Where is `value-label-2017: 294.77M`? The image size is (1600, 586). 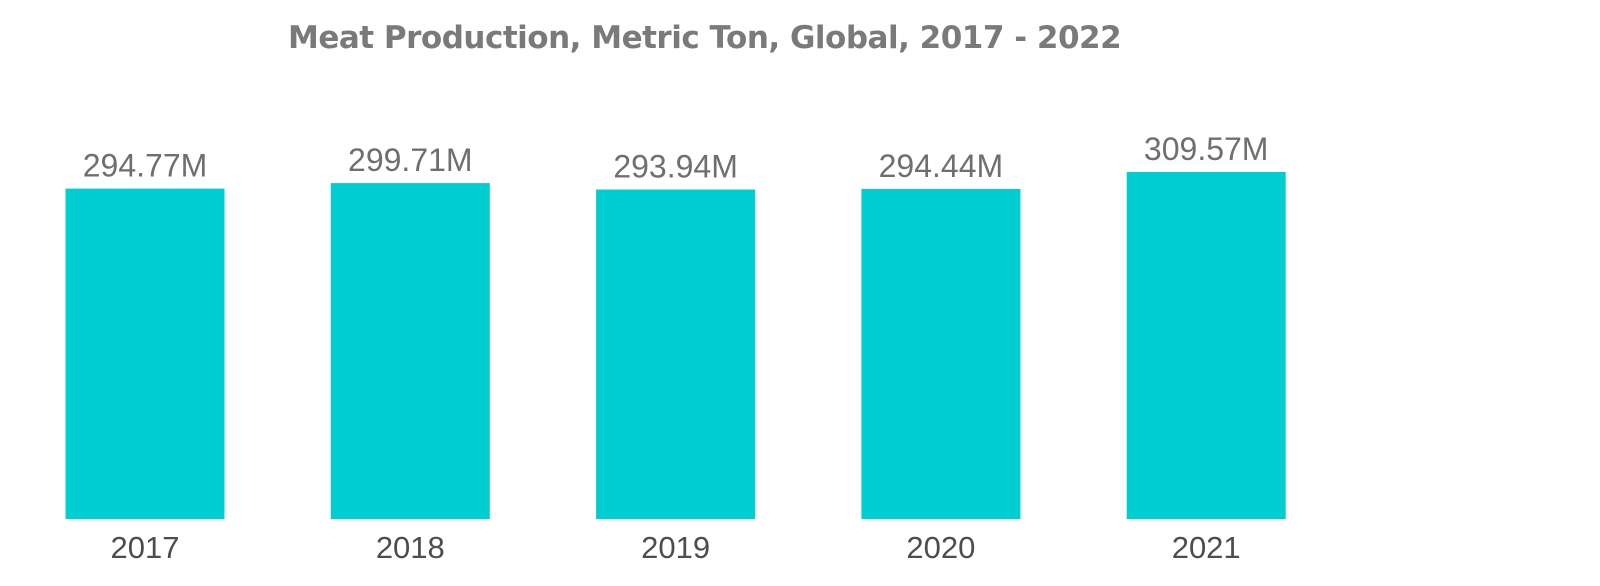 value-label-2017: 294.77M is located at coordinates (145, 166).